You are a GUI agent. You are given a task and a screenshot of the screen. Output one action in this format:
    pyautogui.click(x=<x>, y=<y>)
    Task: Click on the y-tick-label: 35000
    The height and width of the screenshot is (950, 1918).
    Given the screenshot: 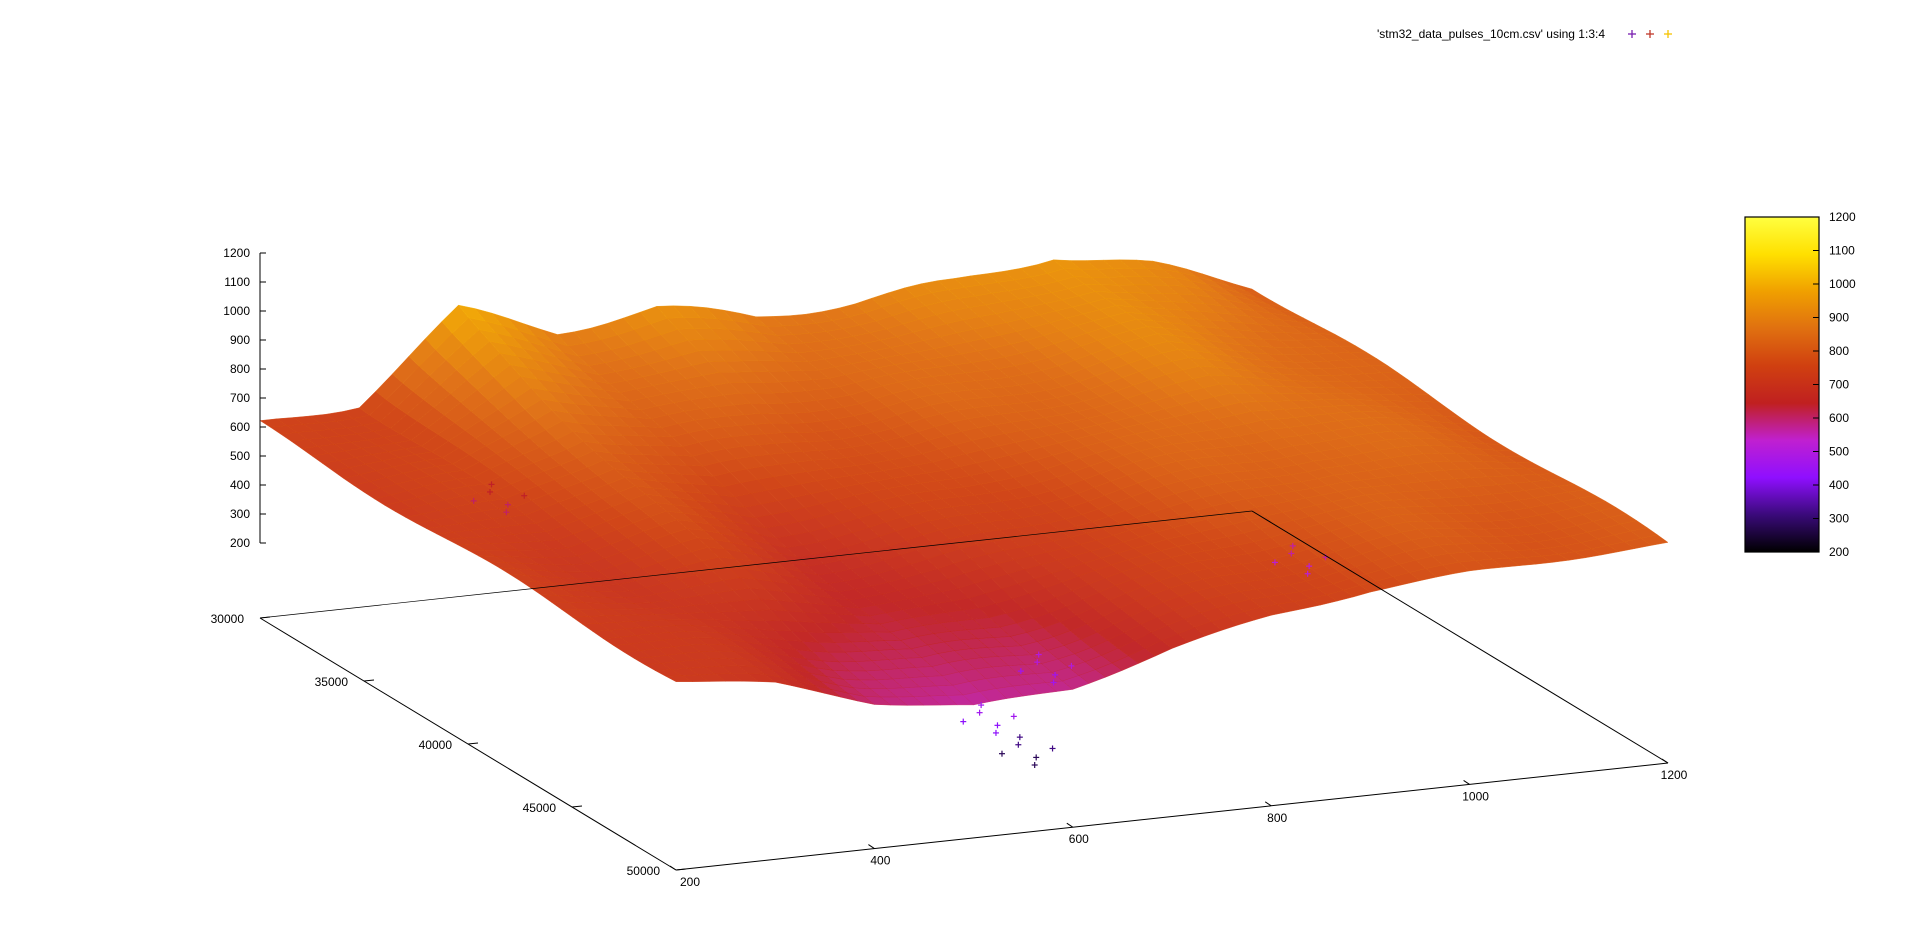 What is the action you would take?
    pyautogui.click(x=332, y=682)
    